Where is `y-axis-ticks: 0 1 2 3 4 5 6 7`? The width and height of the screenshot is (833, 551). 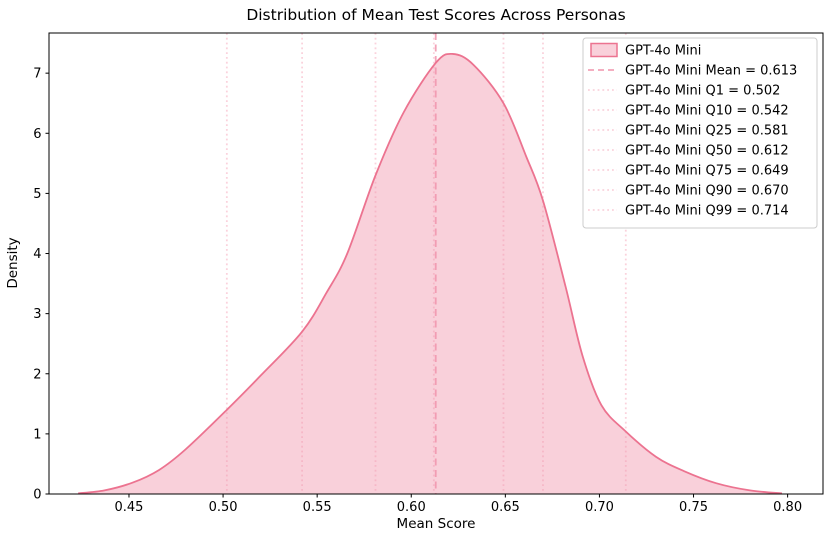
y-axis-ticks: 0 1 2 3 4 5 6 7 is located at coordinates (41, 285).